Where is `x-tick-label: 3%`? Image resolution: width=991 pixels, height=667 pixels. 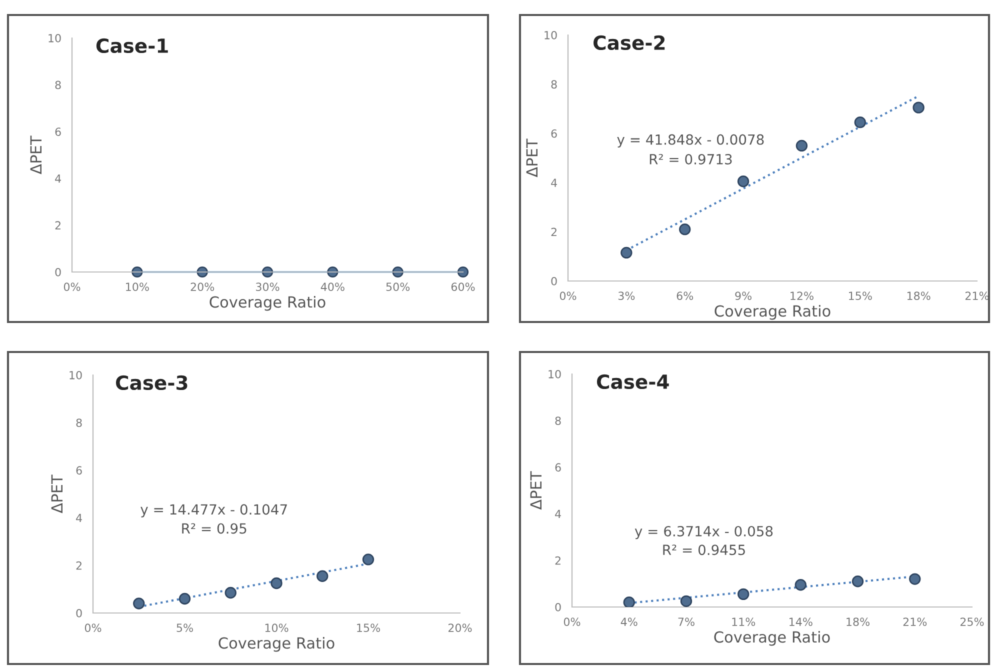 x-tick-label: 3% is located at coordinates (626, 296).